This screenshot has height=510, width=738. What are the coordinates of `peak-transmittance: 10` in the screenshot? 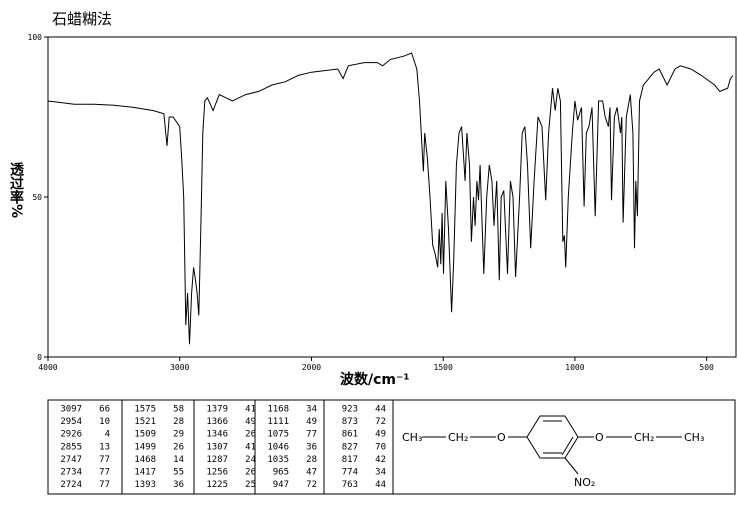 It's located at (104, 422).